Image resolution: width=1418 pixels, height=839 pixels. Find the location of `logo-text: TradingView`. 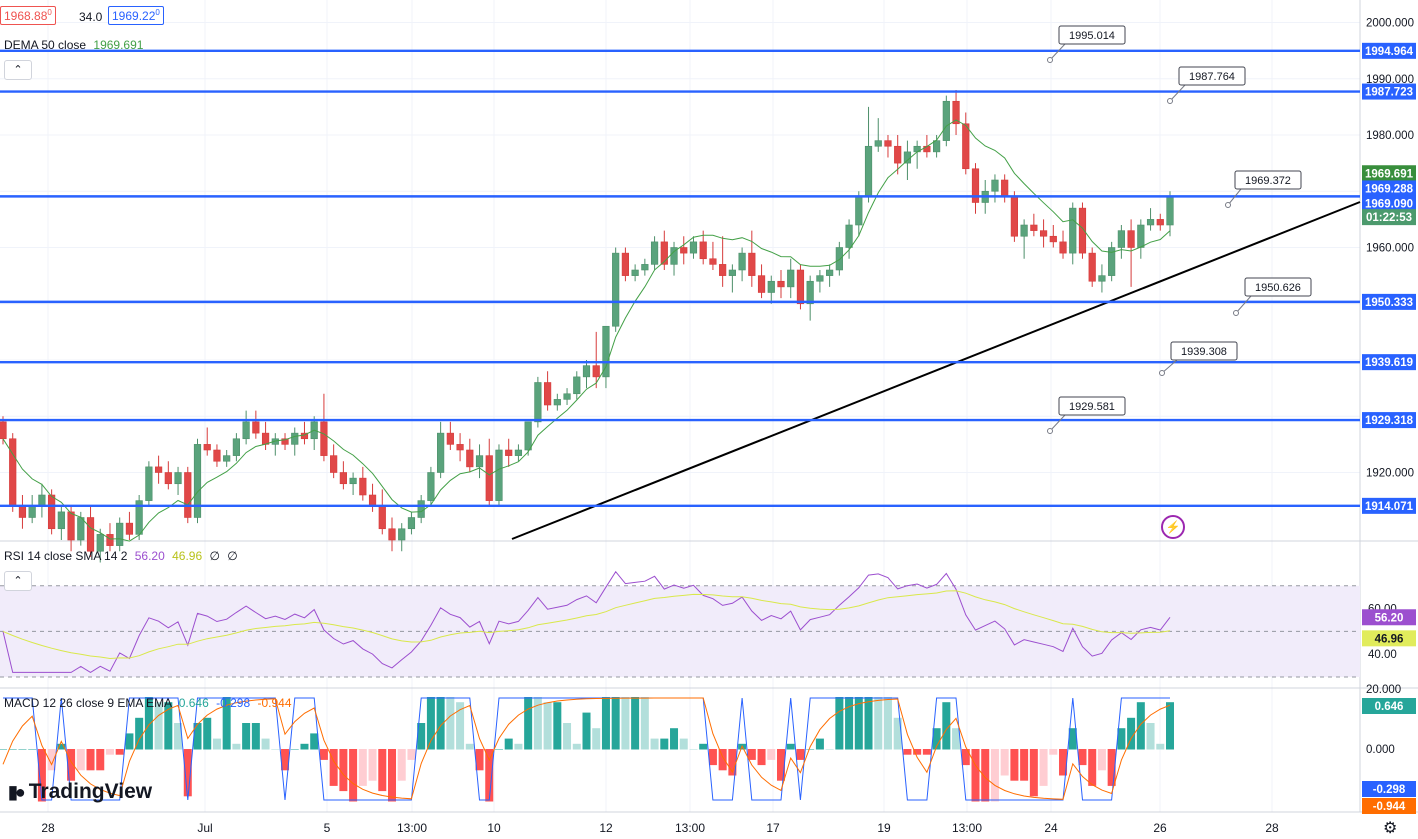

logo-text: TradingView is located at coordinates (90, 791).